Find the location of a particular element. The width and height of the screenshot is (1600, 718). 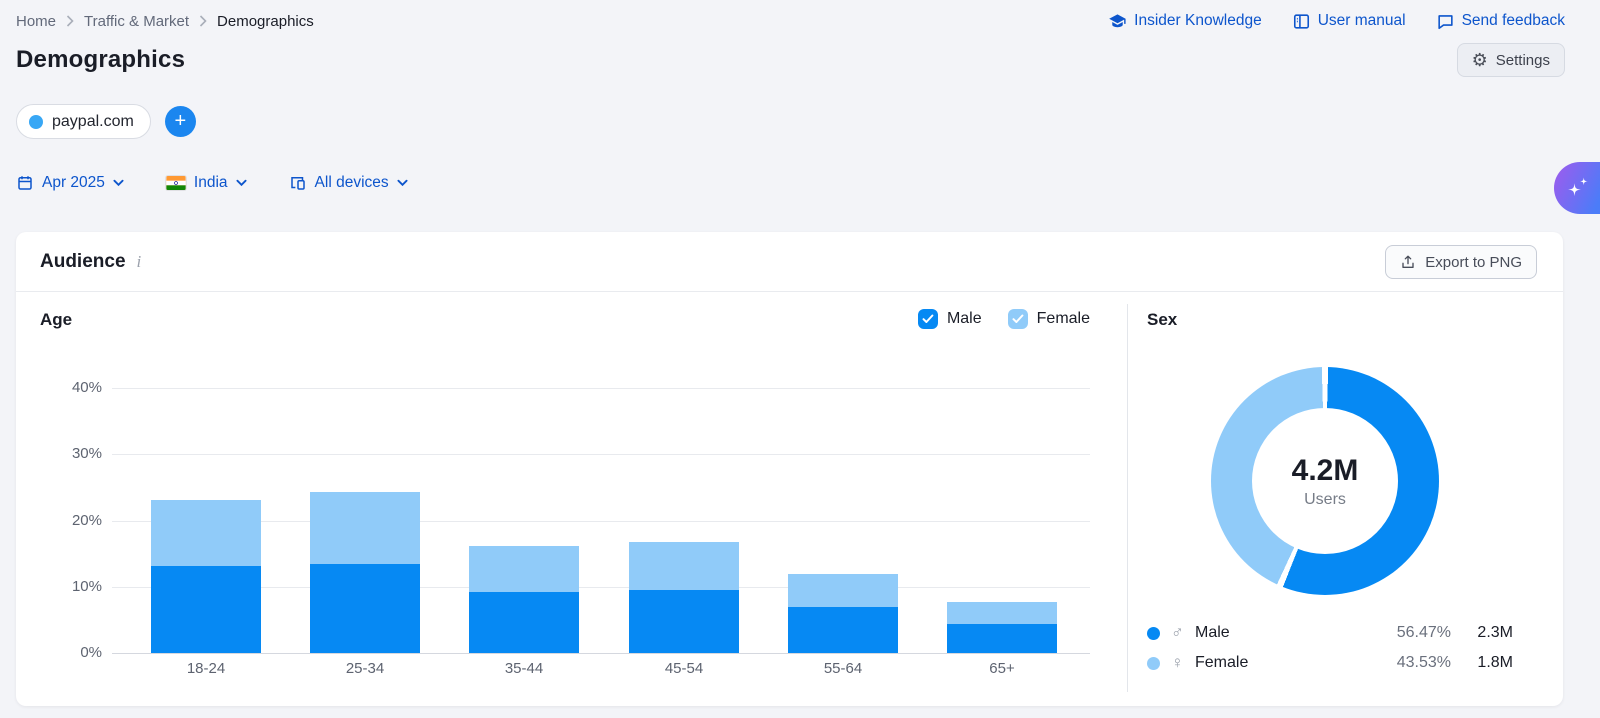

female-series-toggle: Female is located at coordinates (1048, 319).